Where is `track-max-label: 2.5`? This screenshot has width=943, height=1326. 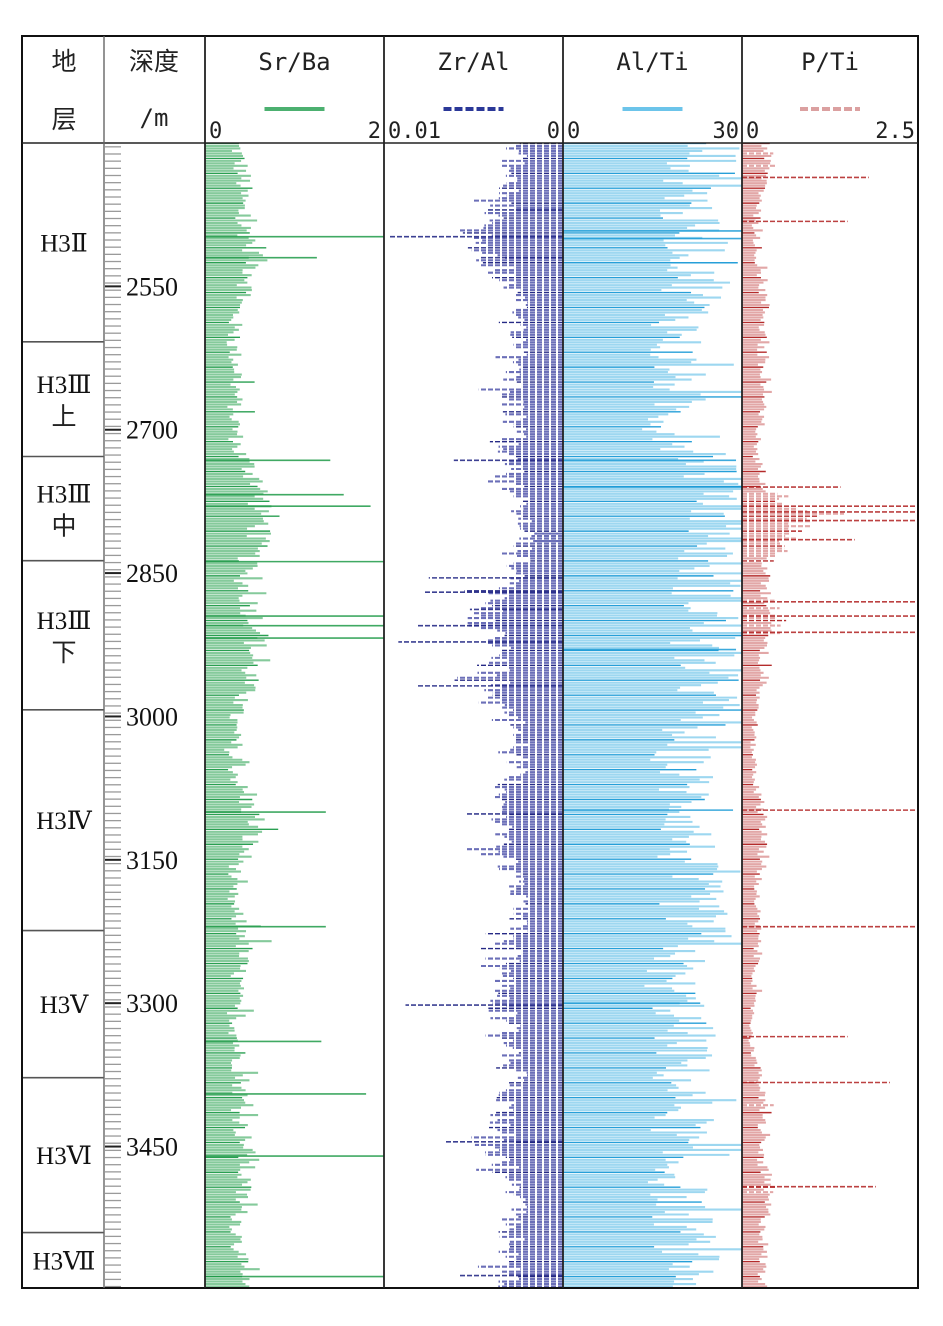
track-max-label: 2.5 is located at coordinates (895, 131).